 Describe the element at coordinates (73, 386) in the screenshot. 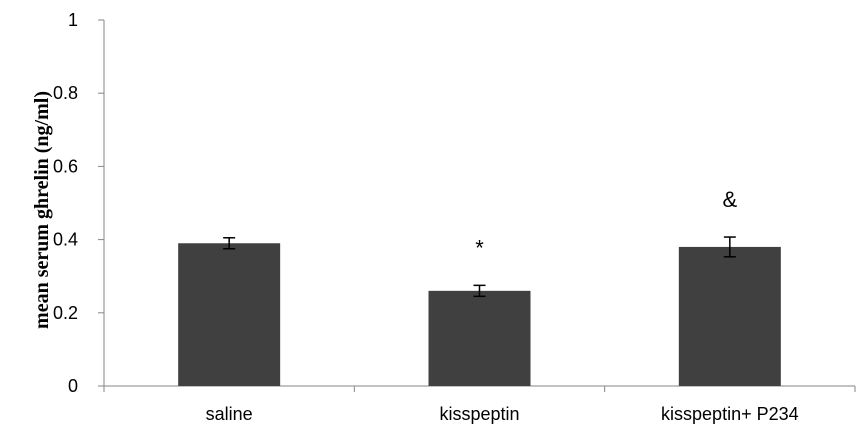

I see `y-tick-label: 0` at that location.